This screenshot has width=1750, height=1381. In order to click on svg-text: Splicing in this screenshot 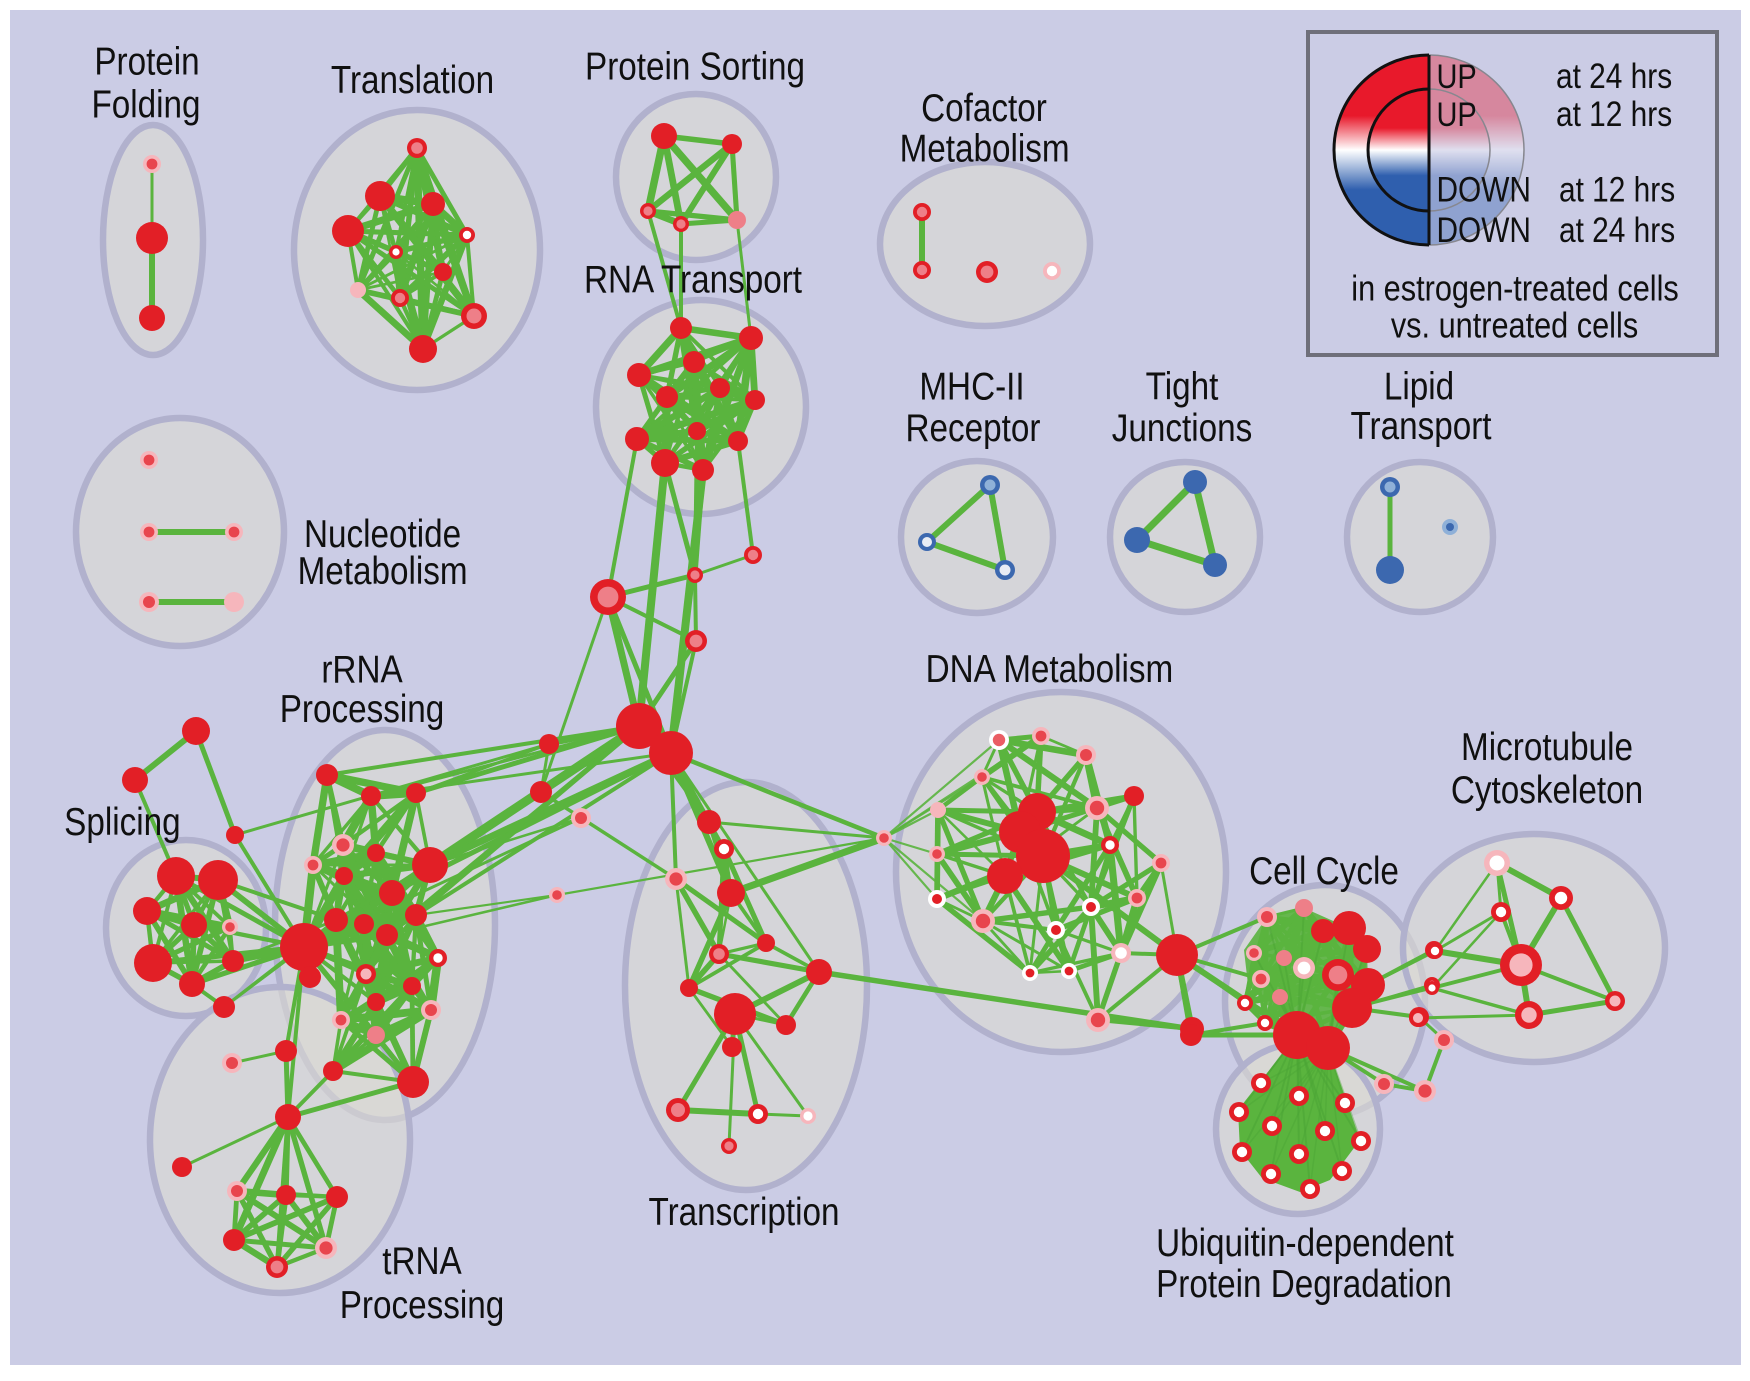, I will do `click(122, 821)`.